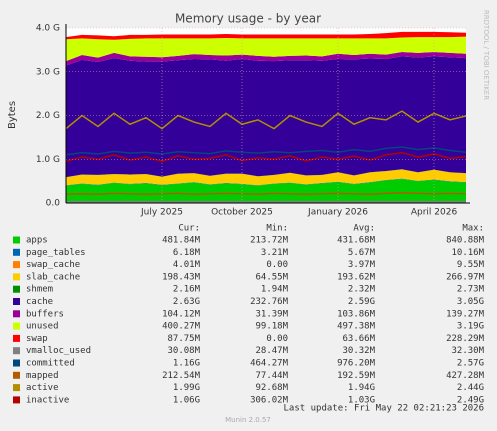 This screenshot has width=497, height=431. I want to click on legend-stat: 32.30M, so click(467, 351).